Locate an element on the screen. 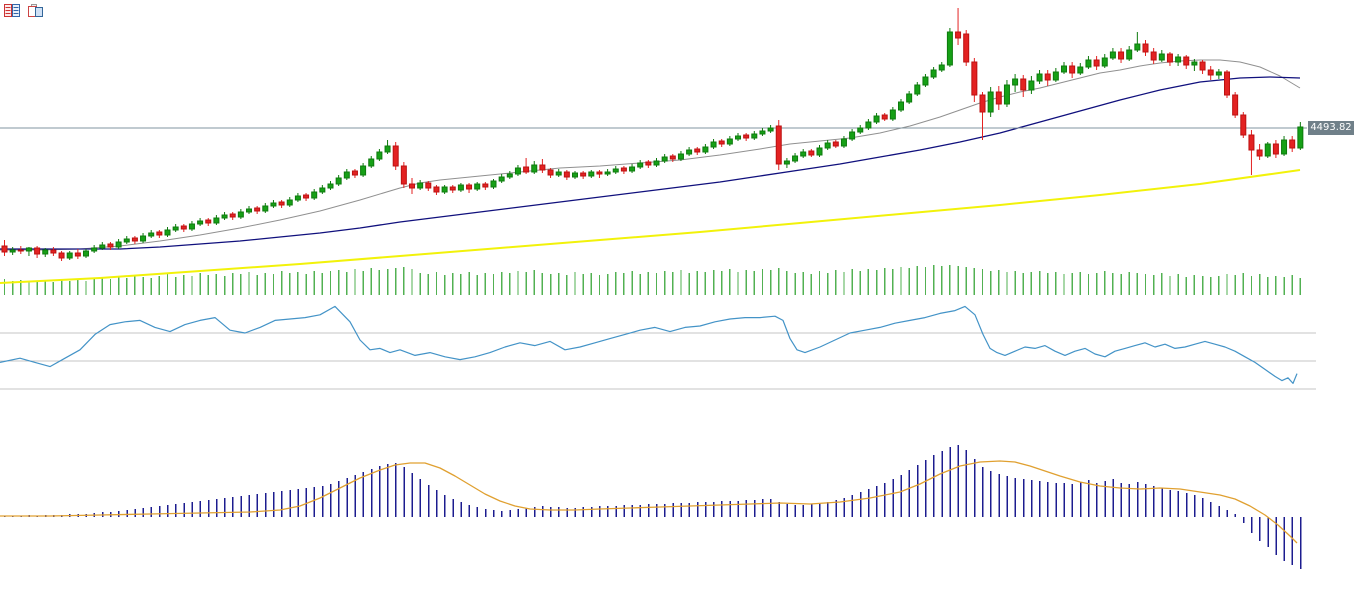 The width and height of the screenshot is (1354, 594). volume-bars is located at coordinates (652, 280).